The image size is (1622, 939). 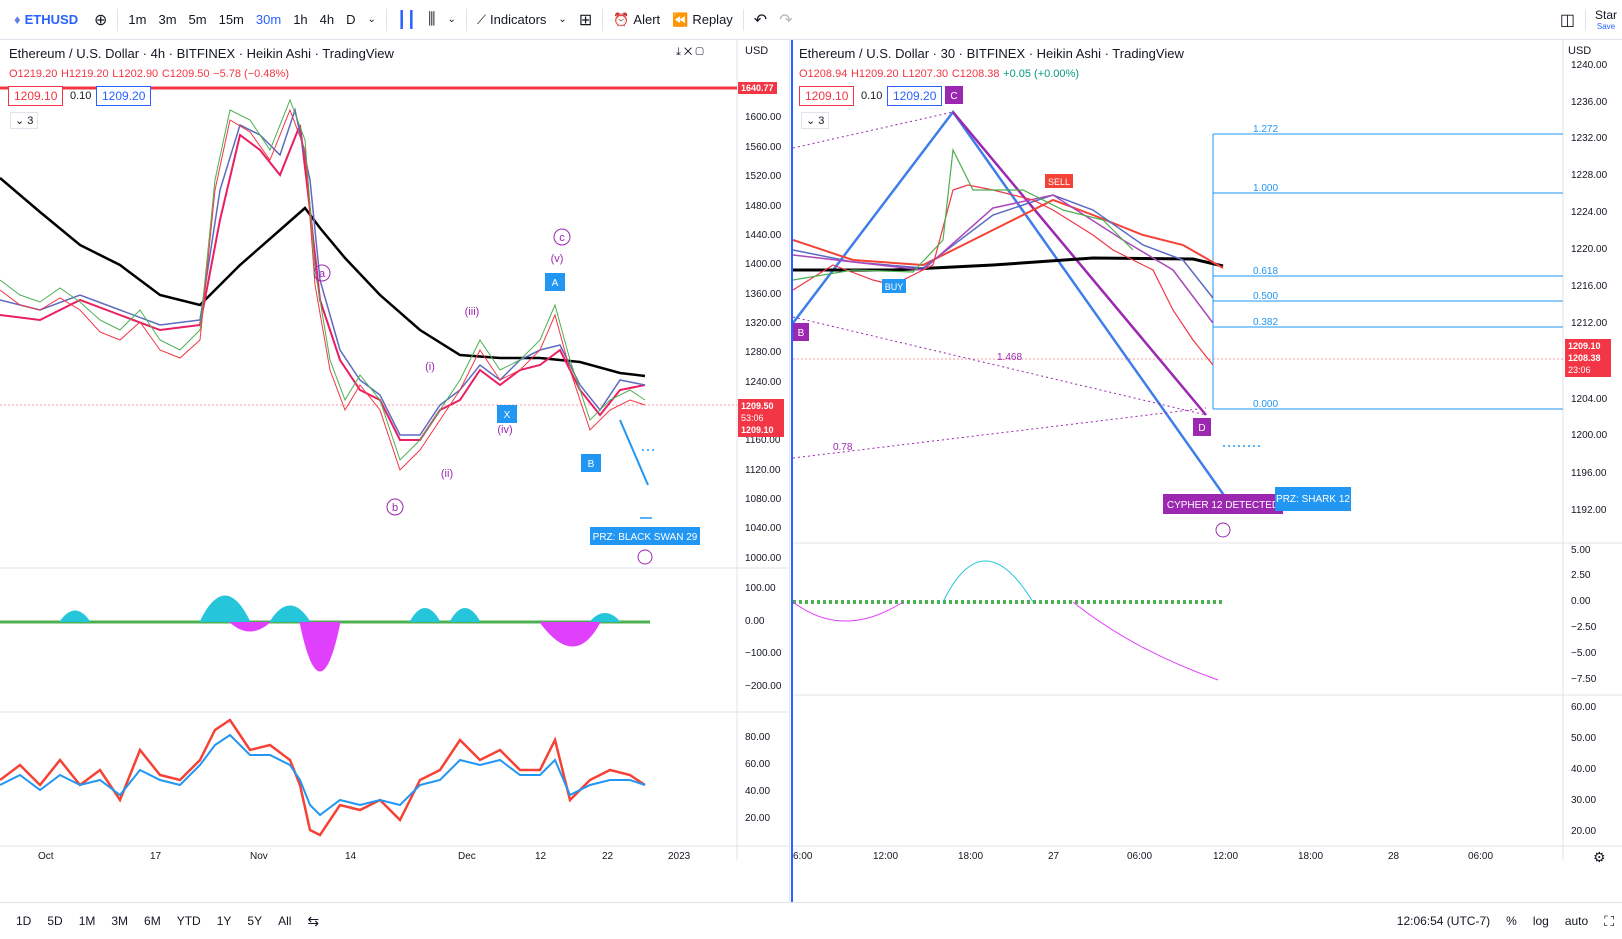 I want to click on fullscreen-icon: ⛶, so click(x=1609, y=920).